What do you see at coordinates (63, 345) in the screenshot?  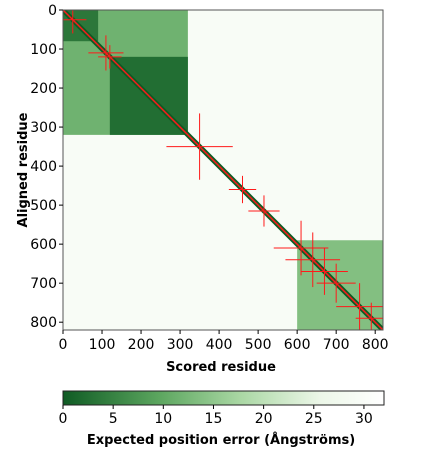 I see `x-tick-label: 0` at bounding box center [63, 345].